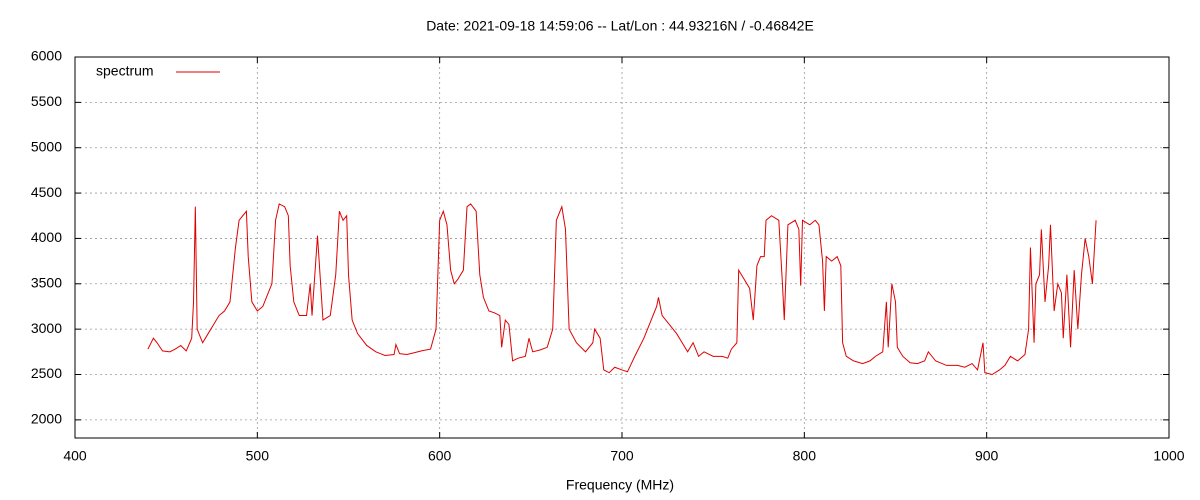  Describe the element at coordinates (258, 456) in the screenshot. I see `x-tick-label: 500` at that location.